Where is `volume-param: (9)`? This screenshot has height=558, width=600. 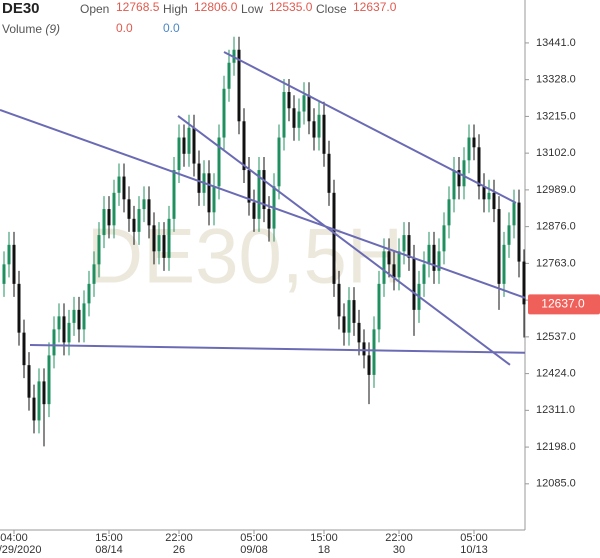 volume-param: (9) is located at coordinates (53, 29).